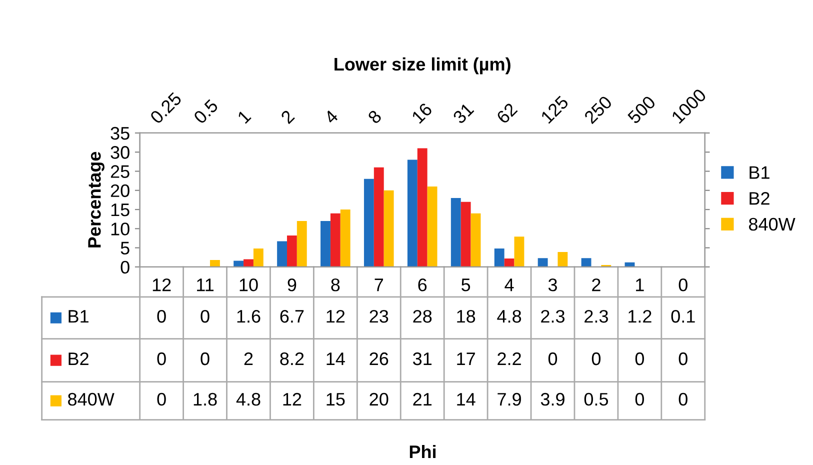 This screenshot has width=813, height=465. Describe the element at coordinates (120, 133) in the screenshot. I see `y-tick-label: 35` at that location.